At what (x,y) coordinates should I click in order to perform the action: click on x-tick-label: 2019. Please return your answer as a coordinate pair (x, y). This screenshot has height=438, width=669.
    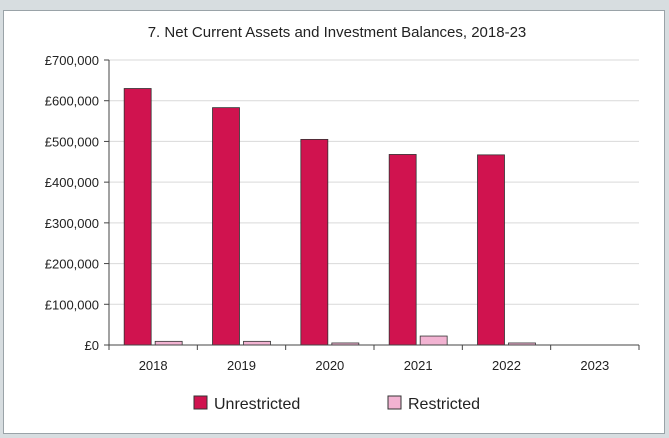
    Looking at the image, I should click on (241, 365).